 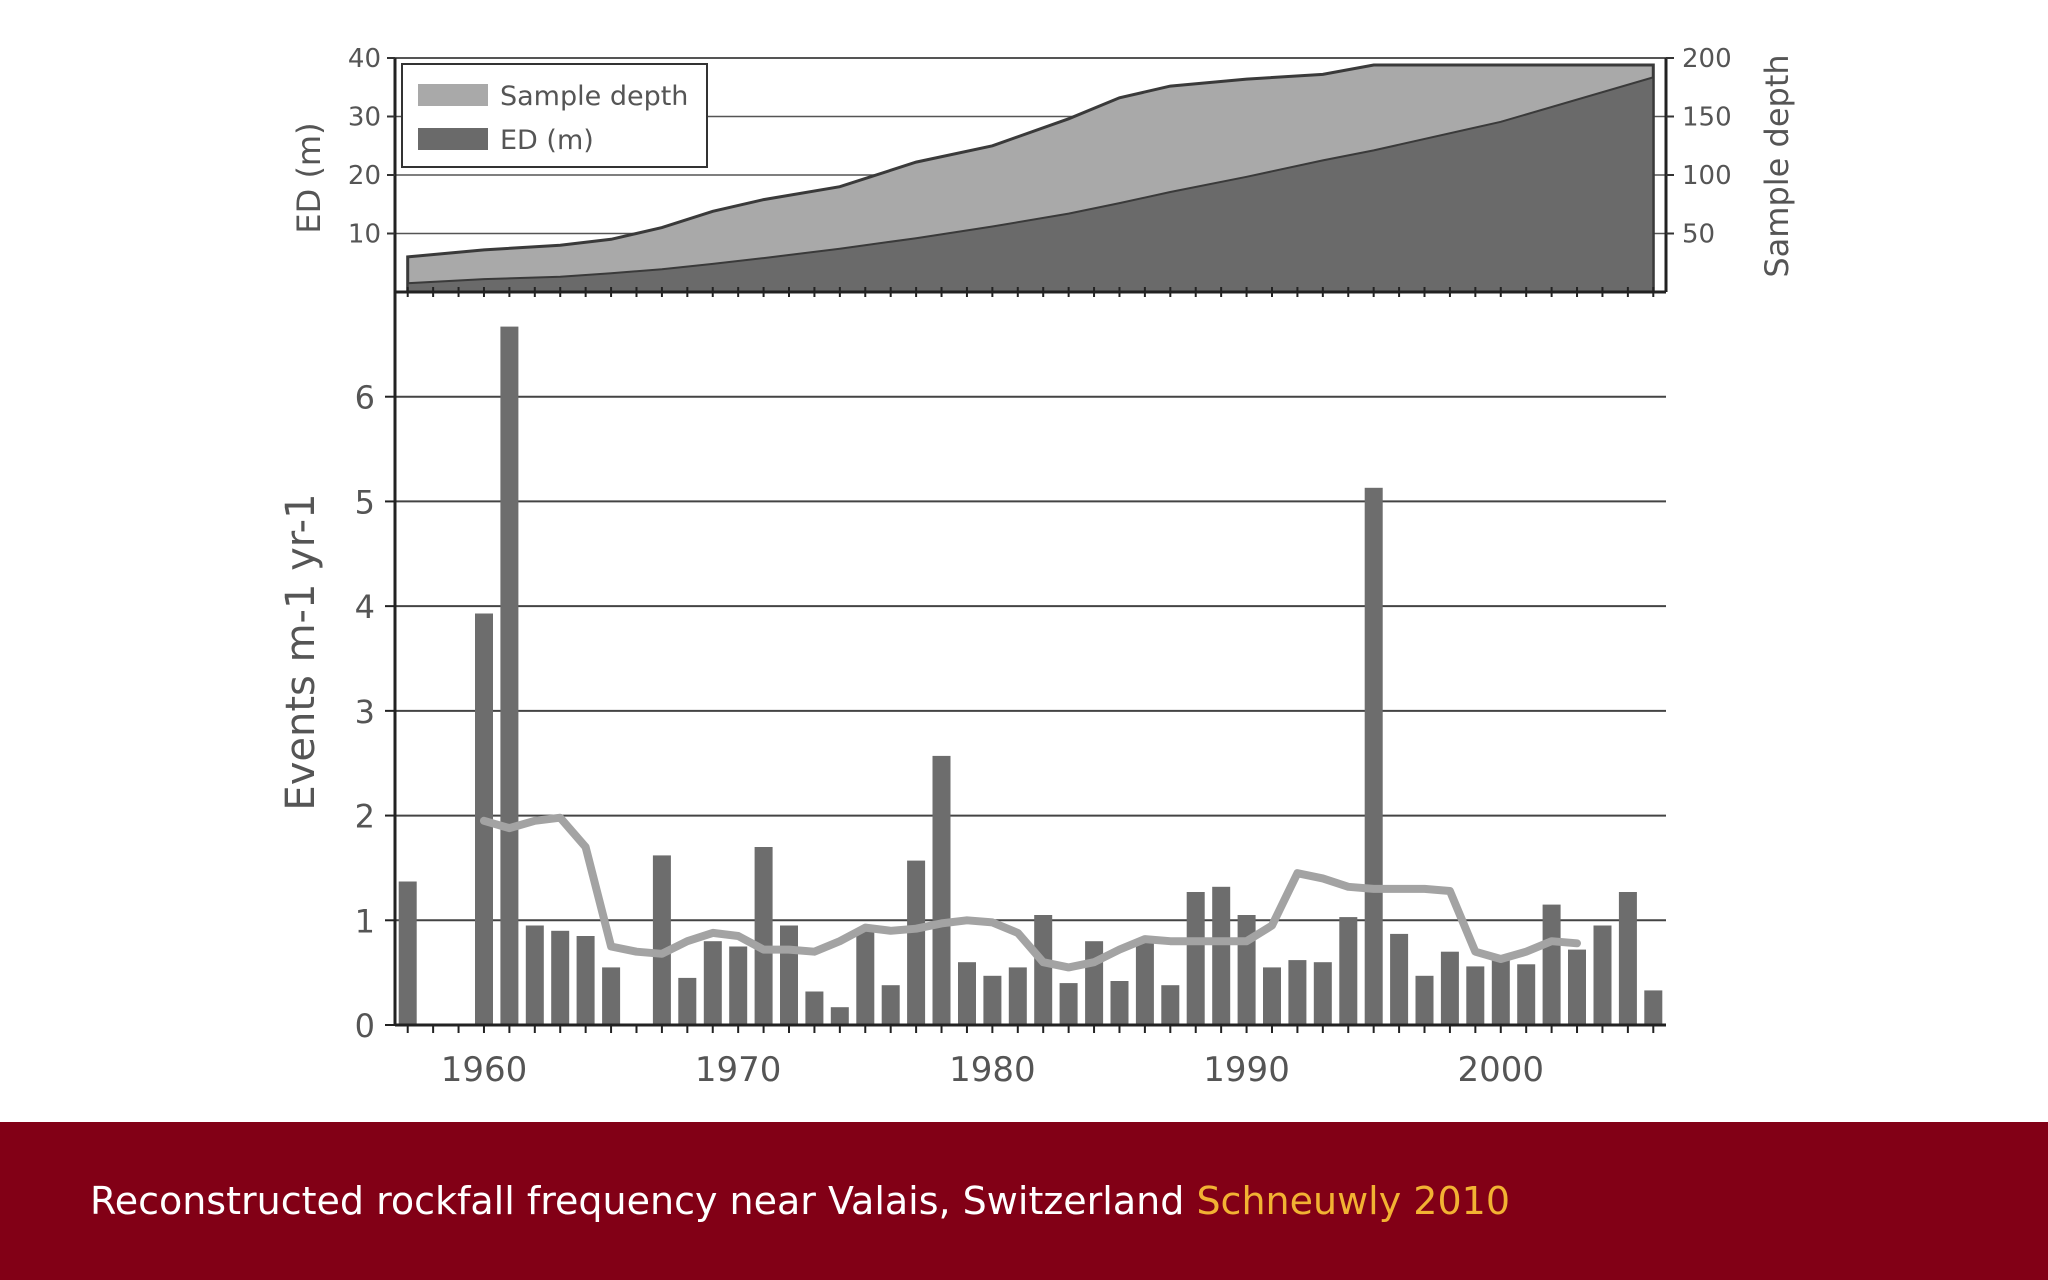 What do you see at coordinates (1424, 1000) in the screenshot?
I see `bar-1997` at bounding box center [1424, 1000].